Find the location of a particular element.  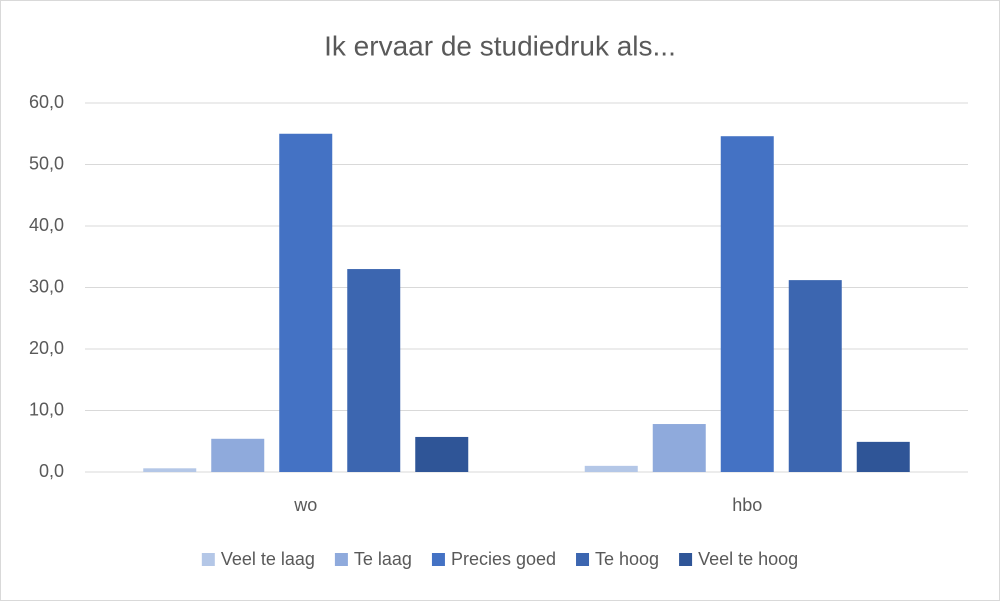

x-tick-label: hbo is located at coordinates (747, 505).